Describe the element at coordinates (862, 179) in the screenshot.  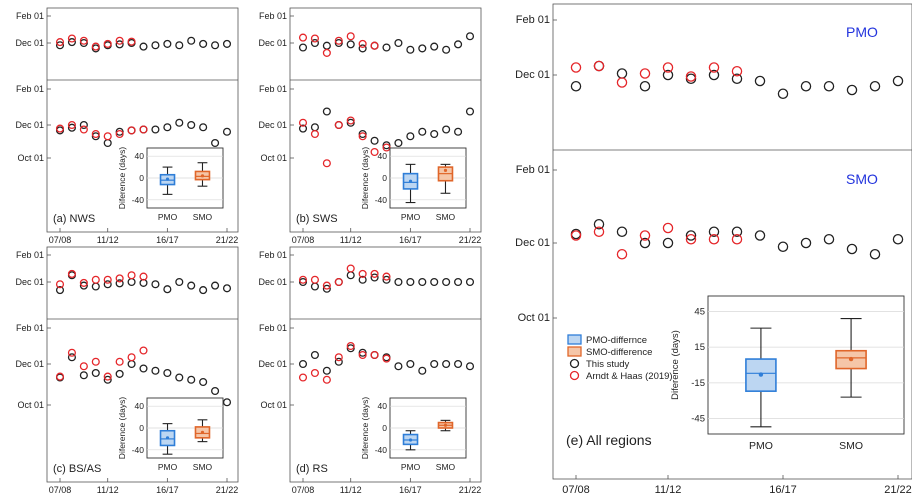
I see `subplot-title-smo: SMO` at that location.